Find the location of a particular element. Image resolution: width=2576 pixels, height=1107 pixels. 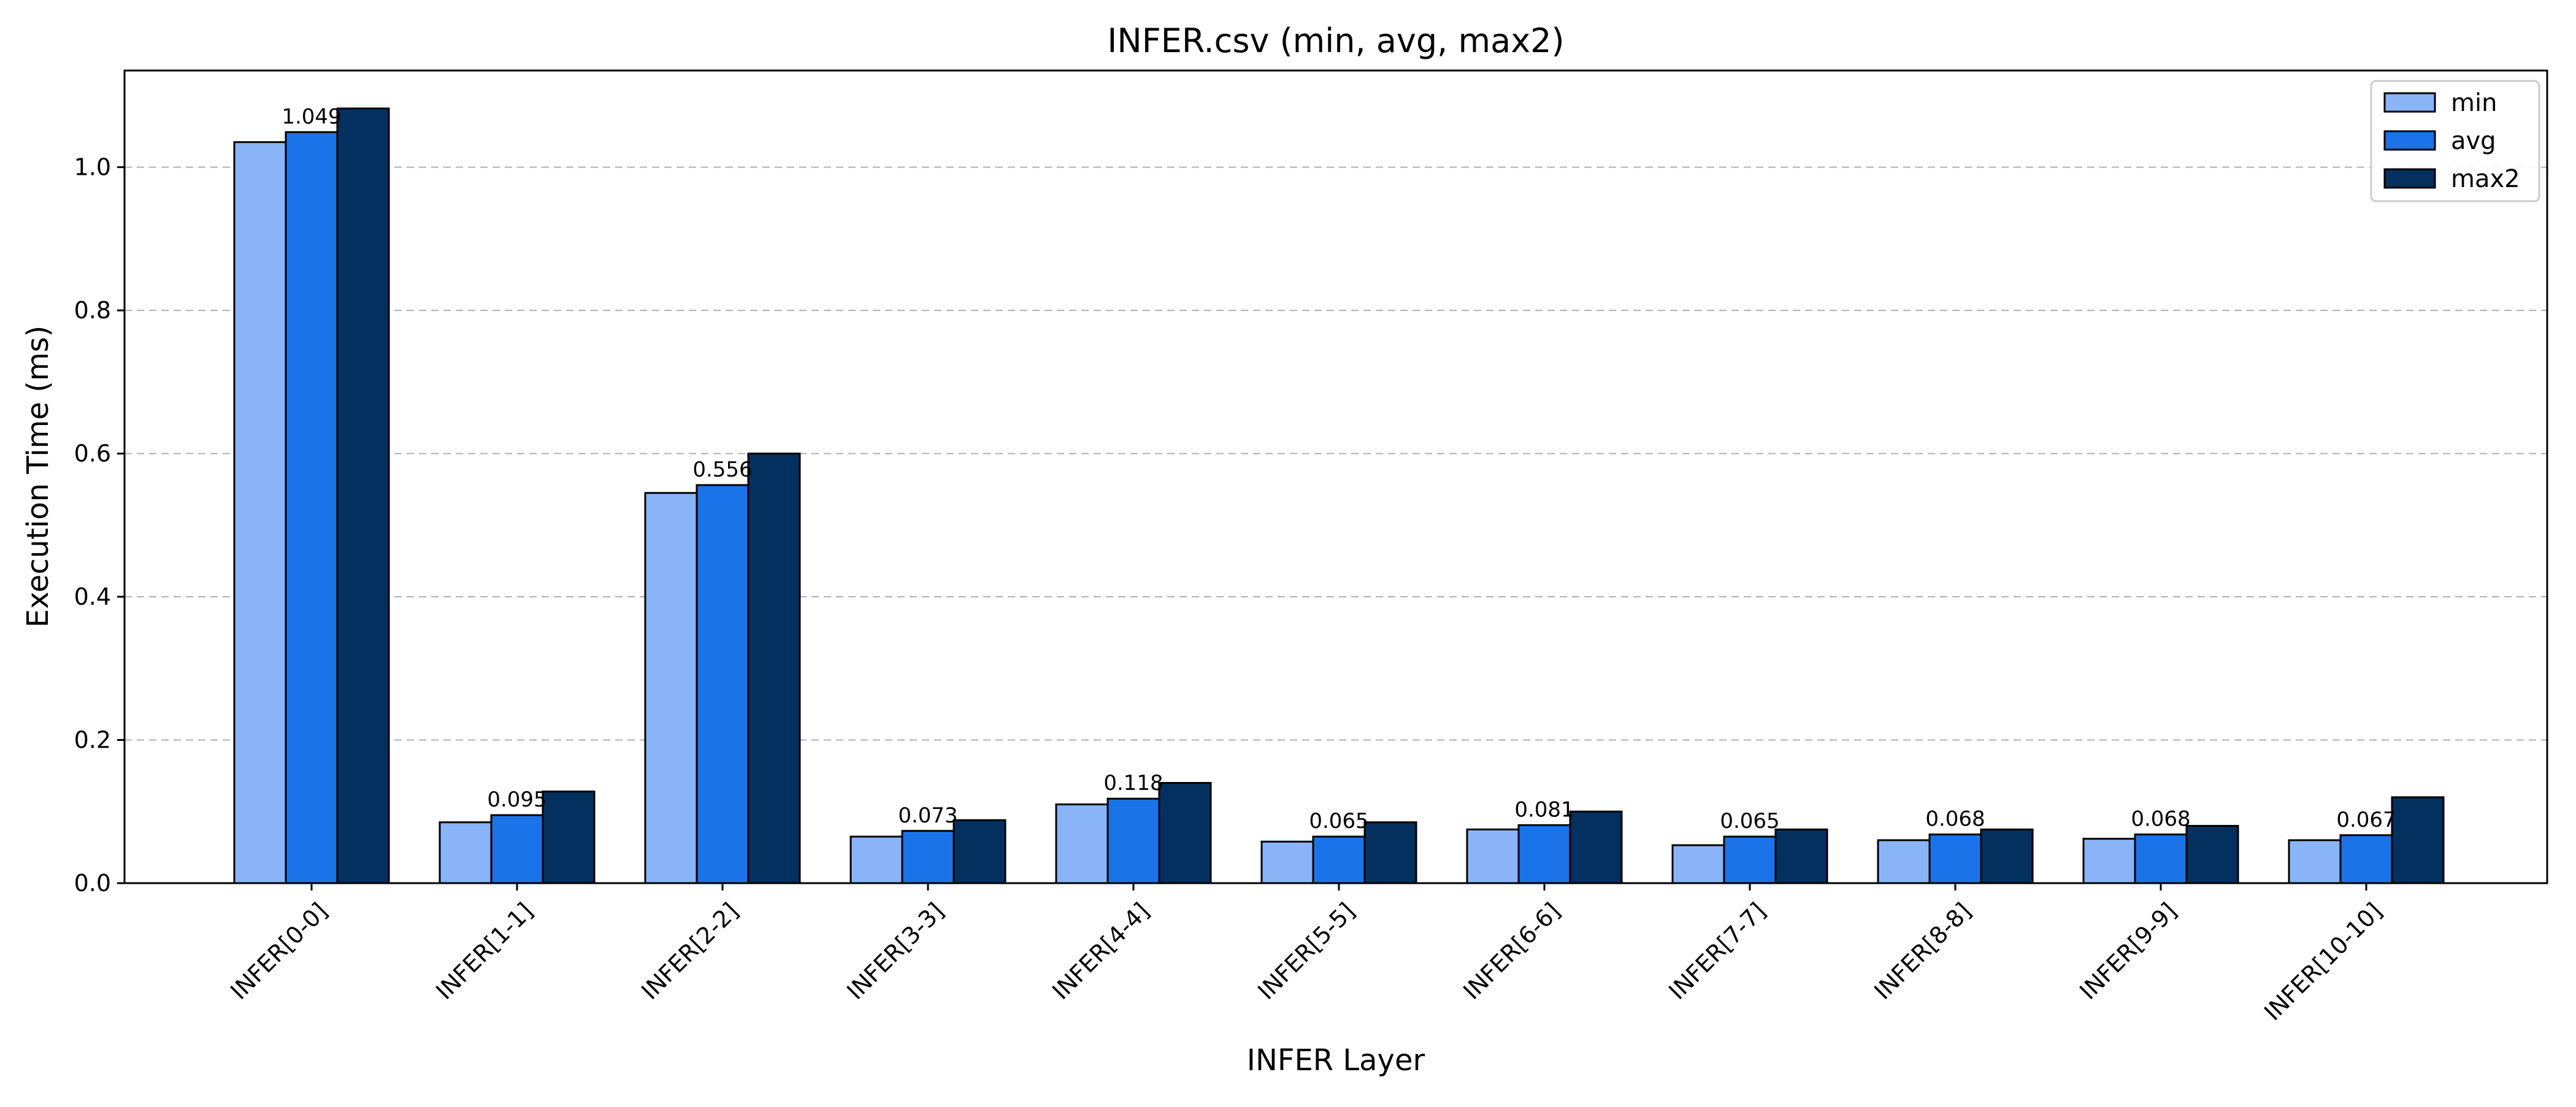

y-axis-label: Execution Time (ms) is located at coordinates (38, 477).